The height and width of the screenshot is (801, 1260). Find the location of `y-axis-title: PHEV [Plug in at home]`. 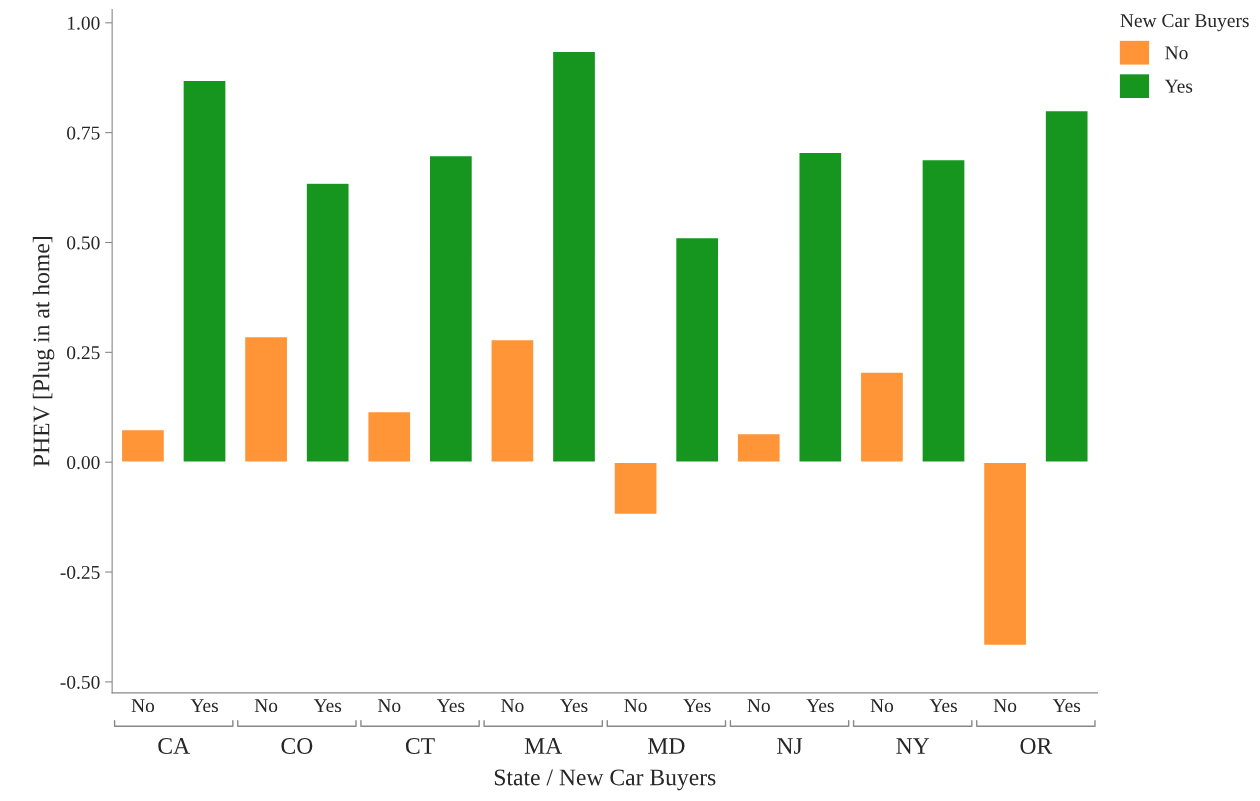

y-axis-title: PHEV [Plug in at home] is located at coordinates (43, 352).